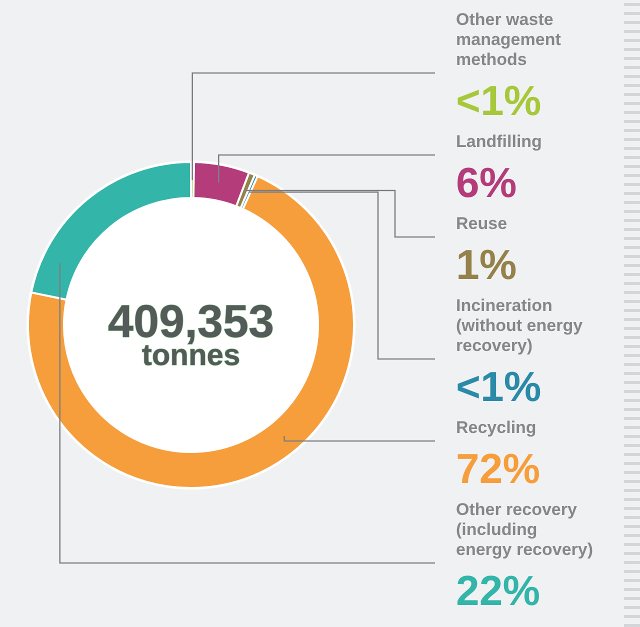 The width and height of the screenshot is (640, 627). I want to click on data-label: 1%, so click(486, 264).